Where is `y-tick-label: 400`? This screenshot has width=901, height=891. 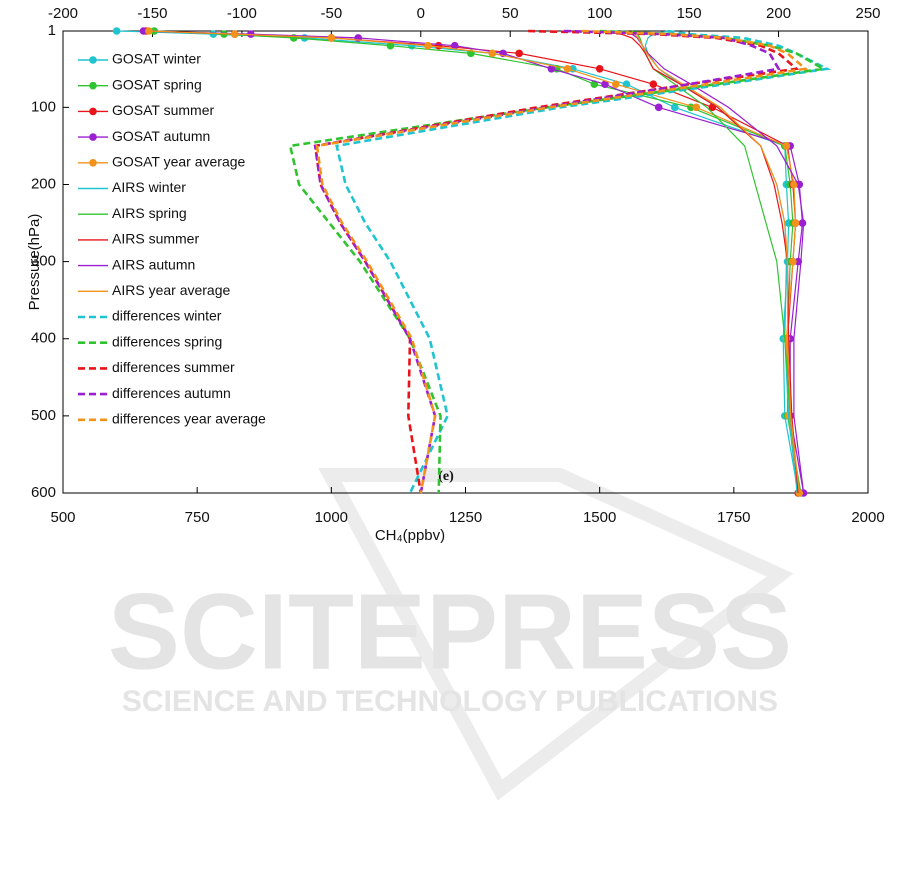 y-tick-label: 400 is located at coordinates (43, 338).